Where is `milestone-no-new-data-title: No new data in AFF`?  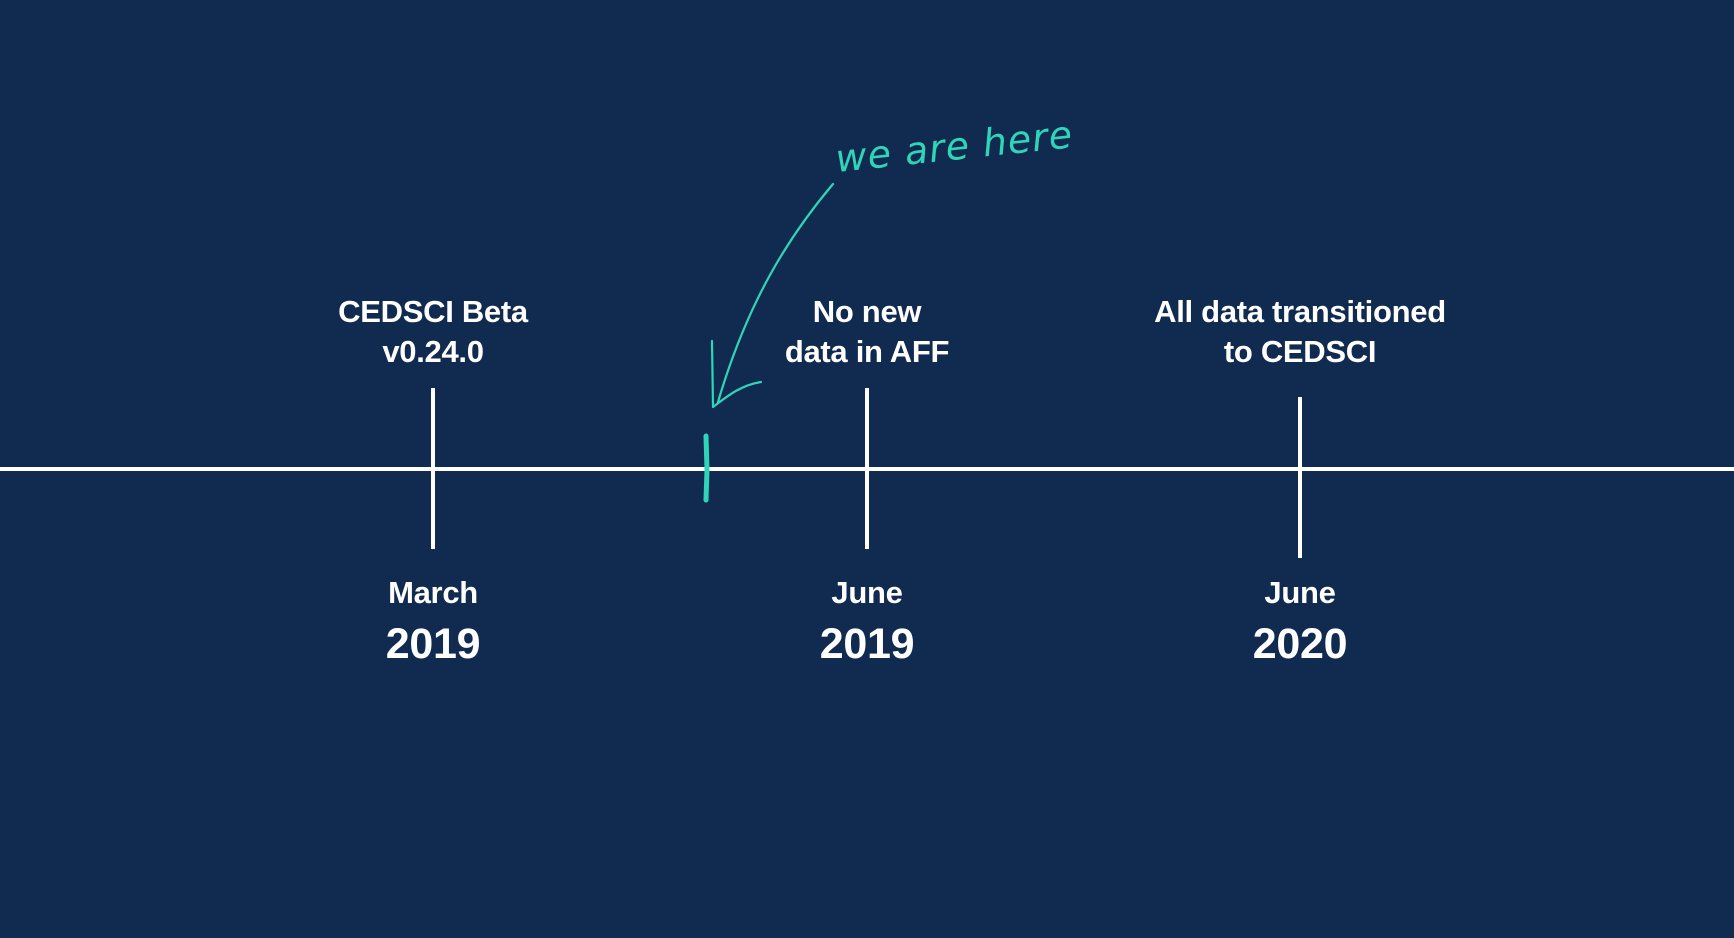 milestone-no-new-data-title: No new data in AFF is located at coordinates (867, 332).